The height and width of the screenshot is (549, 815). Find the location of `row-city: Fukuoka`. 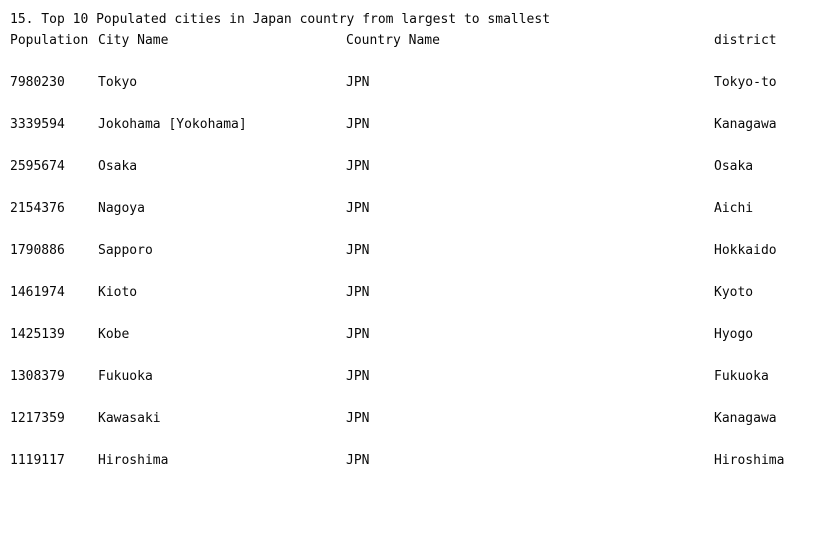

row-city: Fukuoka is located at coordinates (125, 376).